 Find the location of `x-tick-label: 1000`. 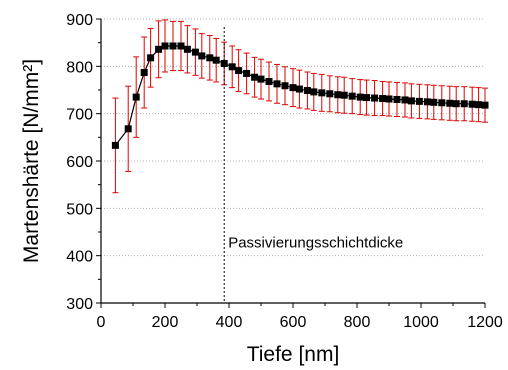

x-tick-label: 1000 is located at coordinates (421, 322).